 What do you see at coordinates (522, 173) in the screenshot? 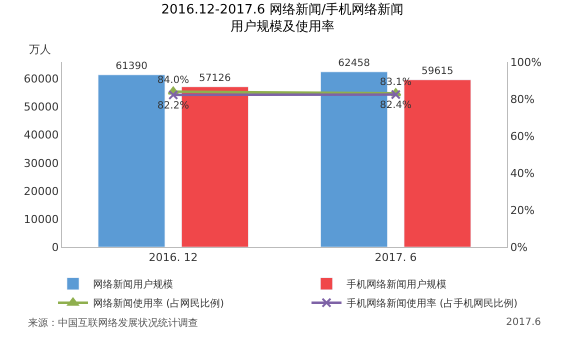
I see `y2-tick-label: 40%` at bounding box center [522, 173].